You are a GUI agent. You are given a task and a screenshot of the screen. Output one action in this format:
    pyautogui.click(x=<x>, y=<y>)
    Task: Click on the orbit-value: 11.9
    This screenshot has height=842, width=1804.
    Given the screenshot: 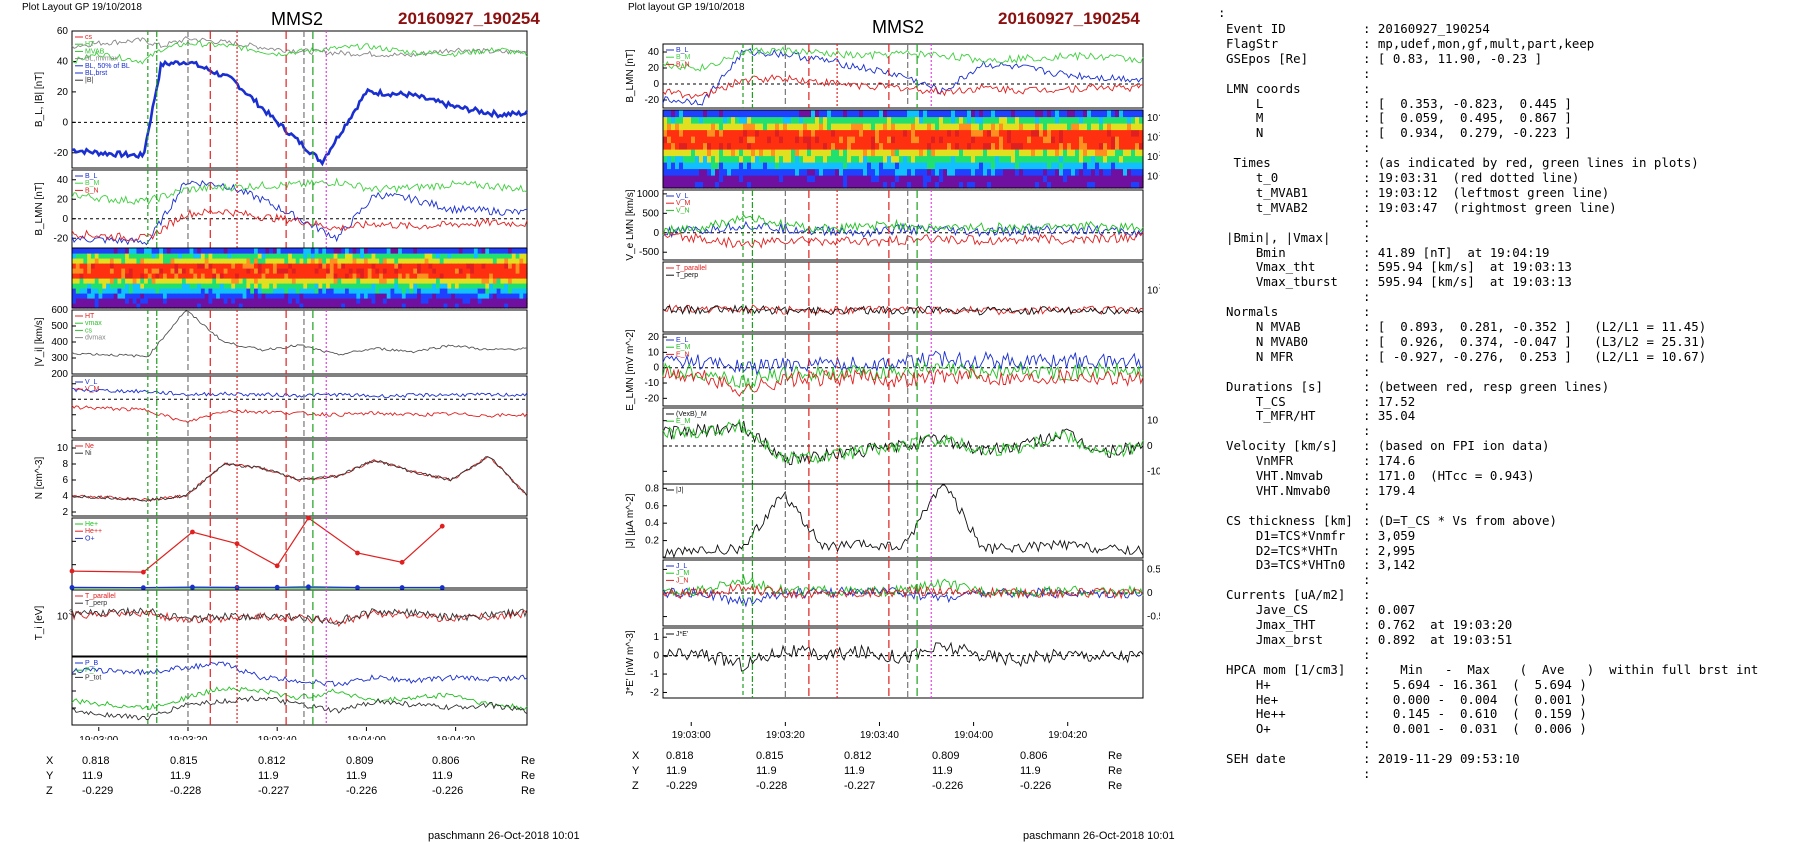 What is the action you would take?
    pyautogui.click(x=180, y=776)
    